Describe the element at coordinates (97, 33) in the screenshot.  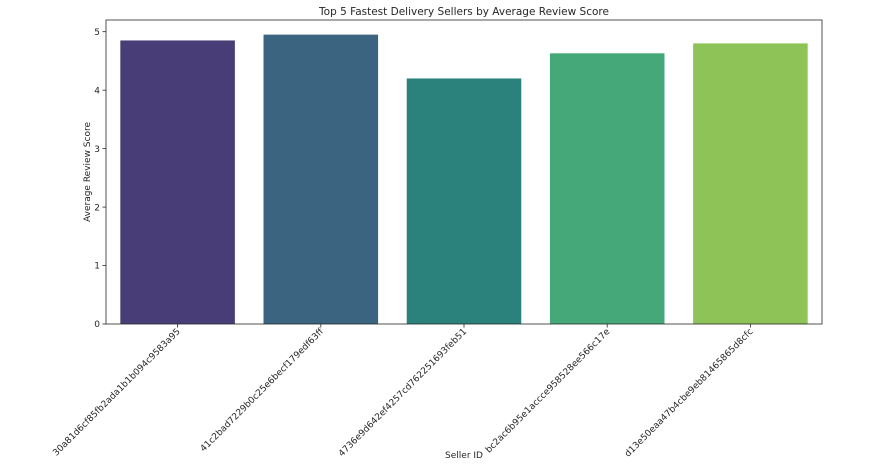
I see `y-tick-label: 5` at that location.